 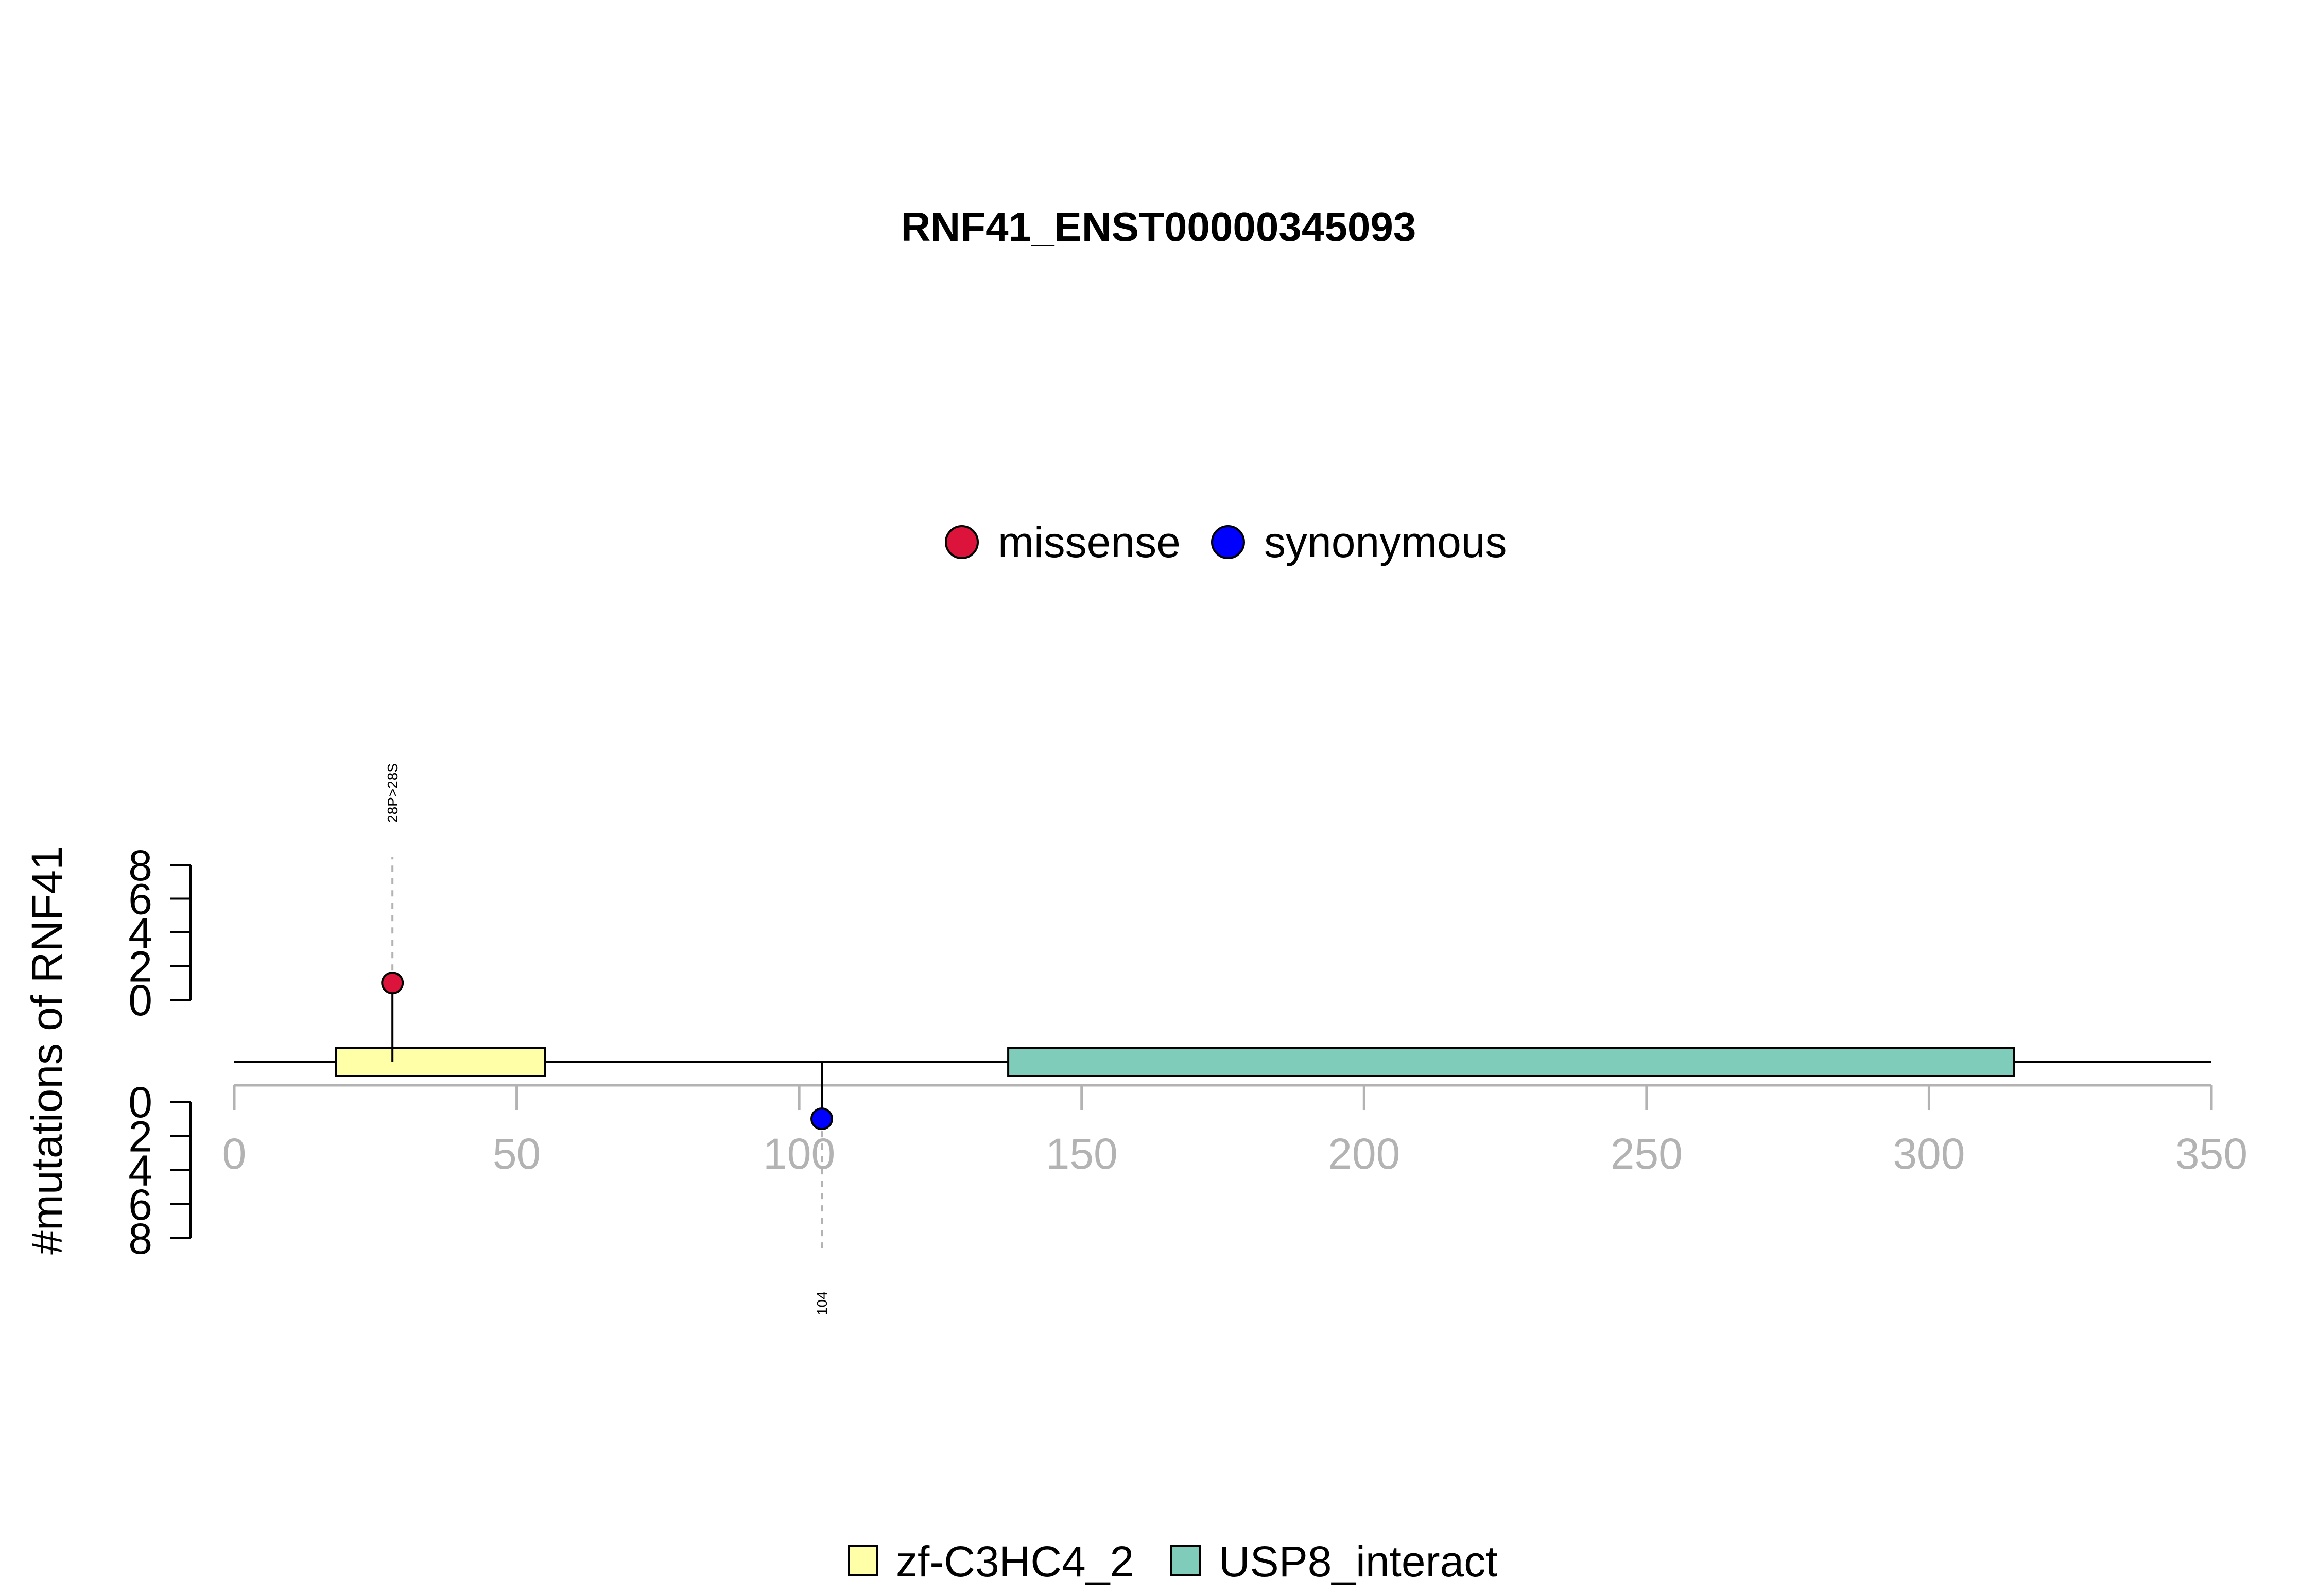 I want to click on x-tick-label: 200, so click(x=1364, y=1154).